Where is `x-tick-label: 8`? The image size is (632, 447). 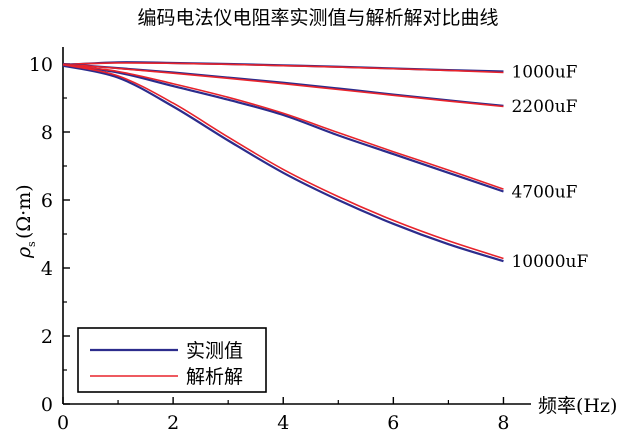 x-tick-label: 8 is located at coordinates (503, 423).